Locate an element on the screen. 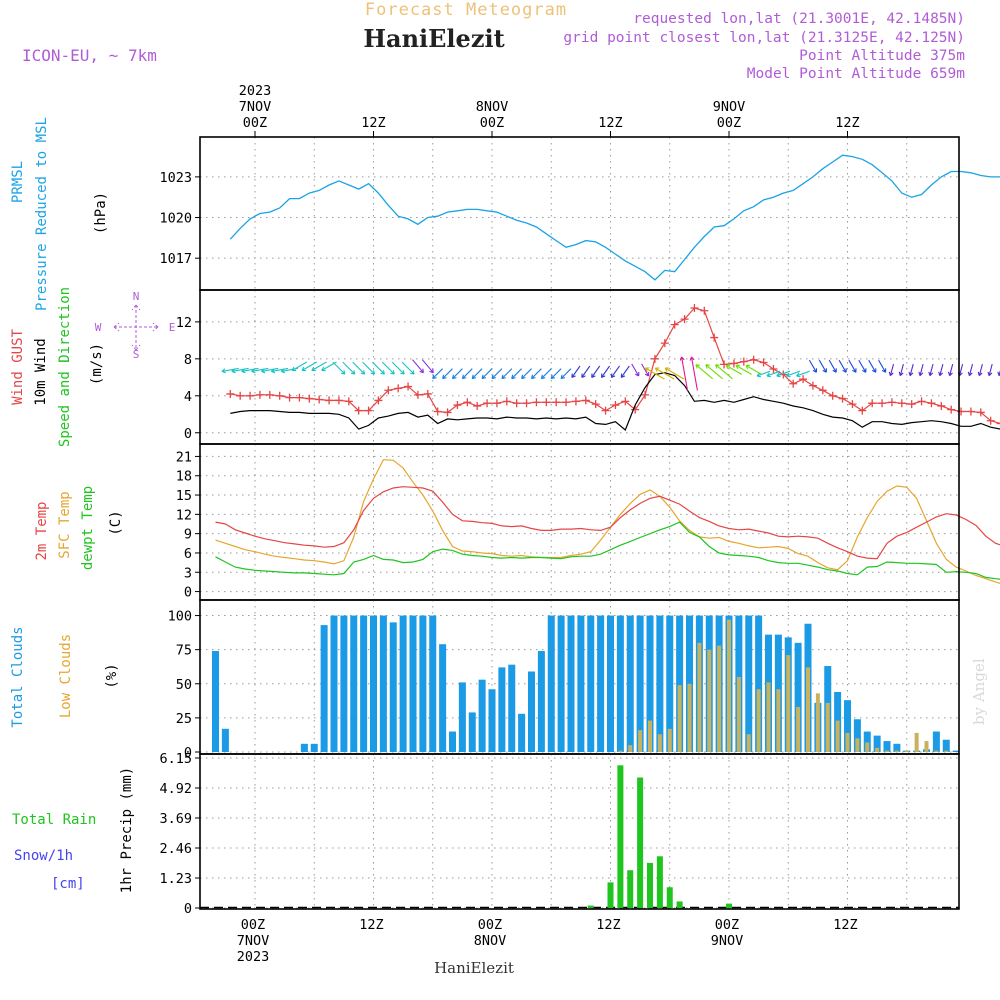  panel-1-frame is located at coordinates (579, 213).